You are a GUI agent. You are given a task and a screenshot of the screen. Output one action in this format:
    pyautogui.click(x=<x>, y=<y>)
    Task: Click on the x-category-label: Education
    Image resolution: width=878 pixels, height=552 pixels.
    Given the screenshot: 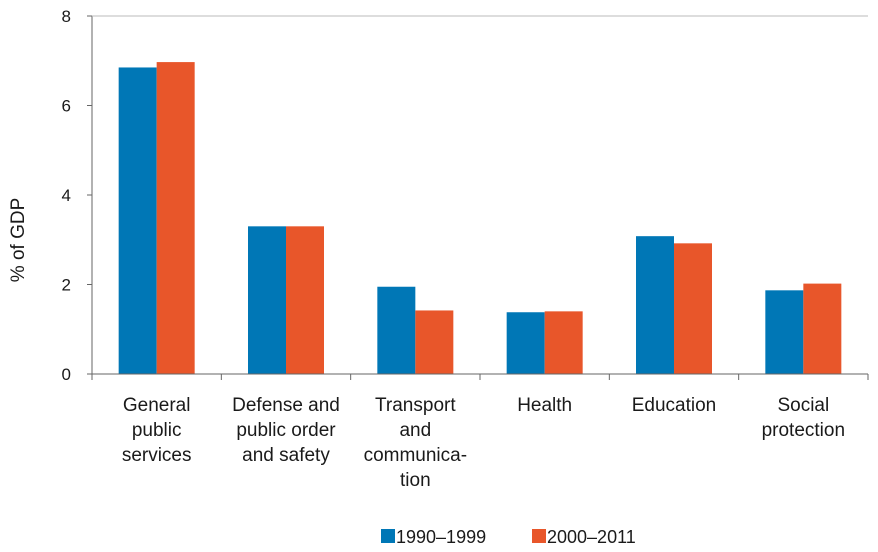 What is the action you would take?
    pyautogui.click(x=674, y=405)
    